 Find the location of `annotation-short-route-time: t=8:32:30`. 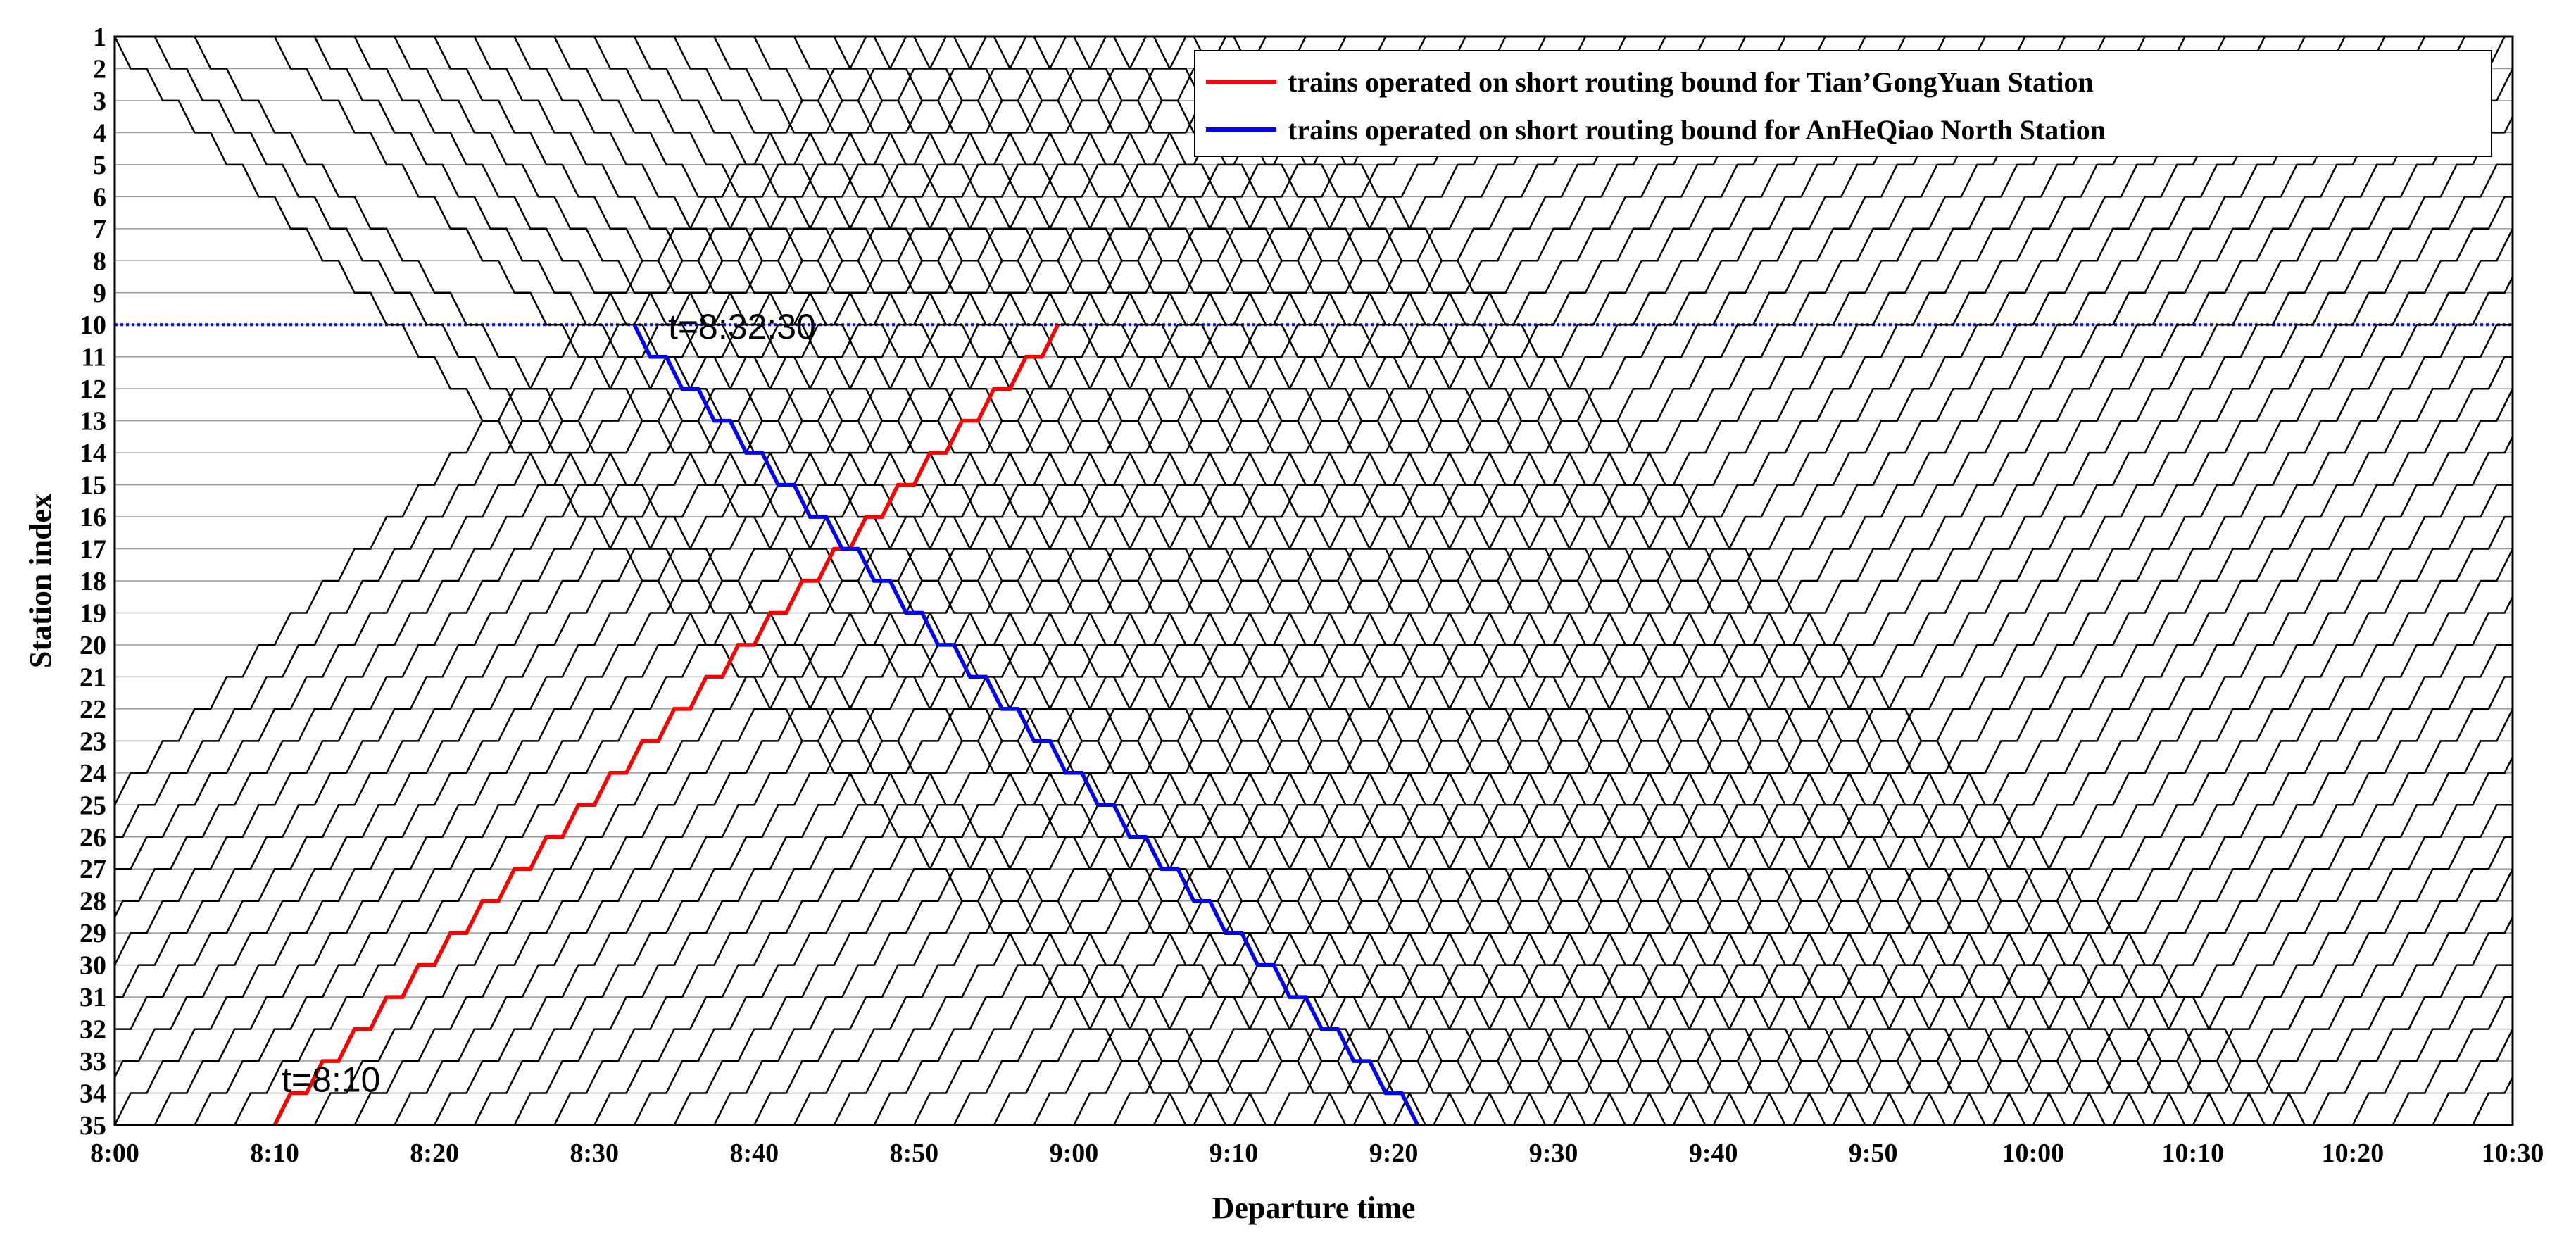

annotation-short-route-time: t=8:32:30 is located at coordinates (742, 326).